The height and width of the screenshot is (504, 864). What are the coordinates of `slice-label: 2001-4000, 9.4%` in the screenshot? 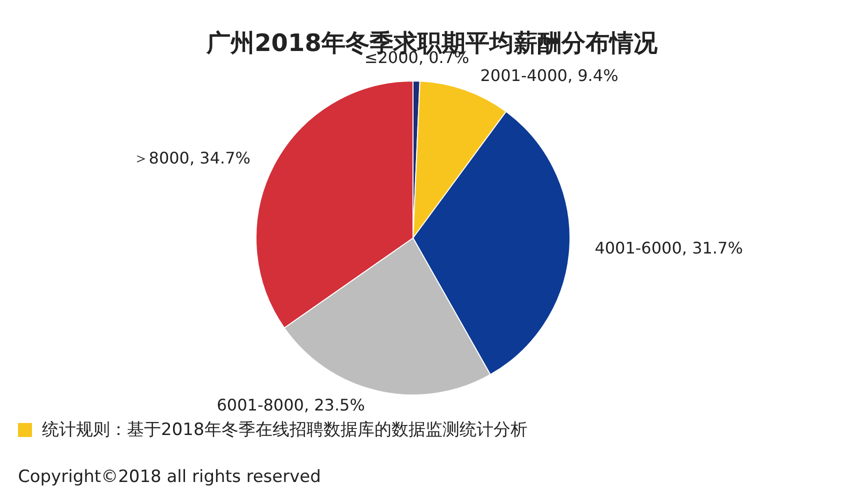 It's located at (549, 75).